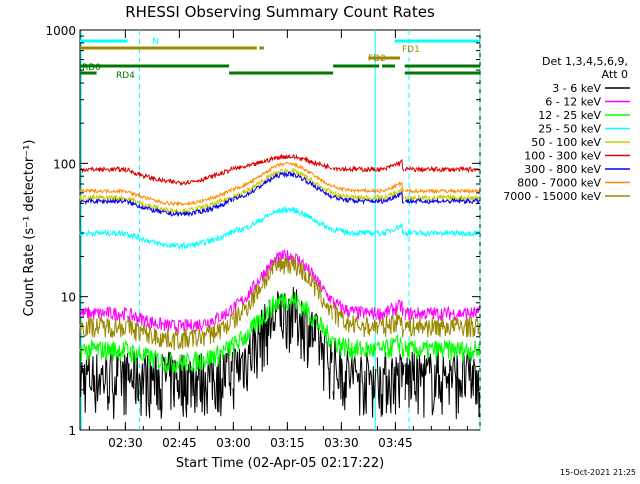 This screenshot has width=640, height=484. Describe the element at coordinates (287, 443) in the screenshot. I see `x-tick-label-3: 03:15` at that location.